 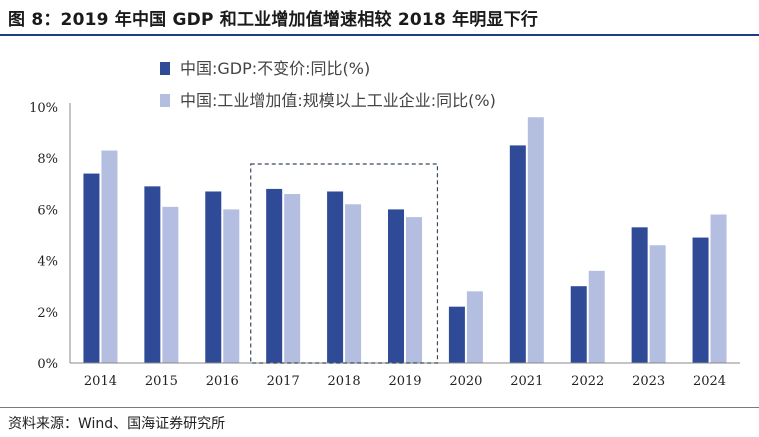 What do you see at coordinates (404, 381) in the screenshot?
I see `x-tick-label-2019: 2019` at bounding box center [404, 381].